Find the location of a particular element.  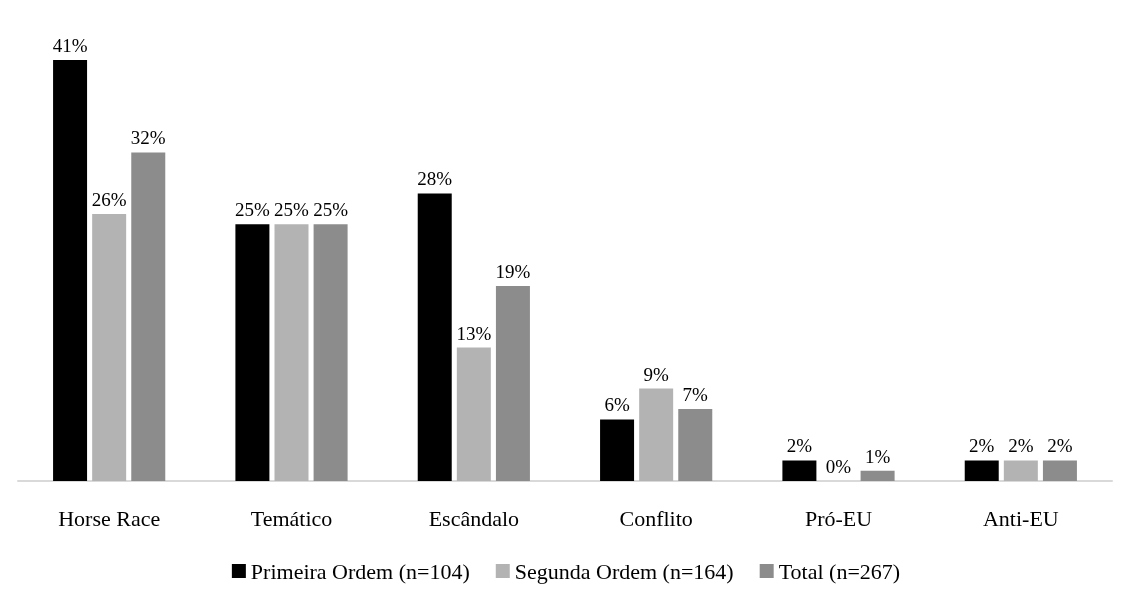

data-label: 6% is located at coordinates (617, 405).